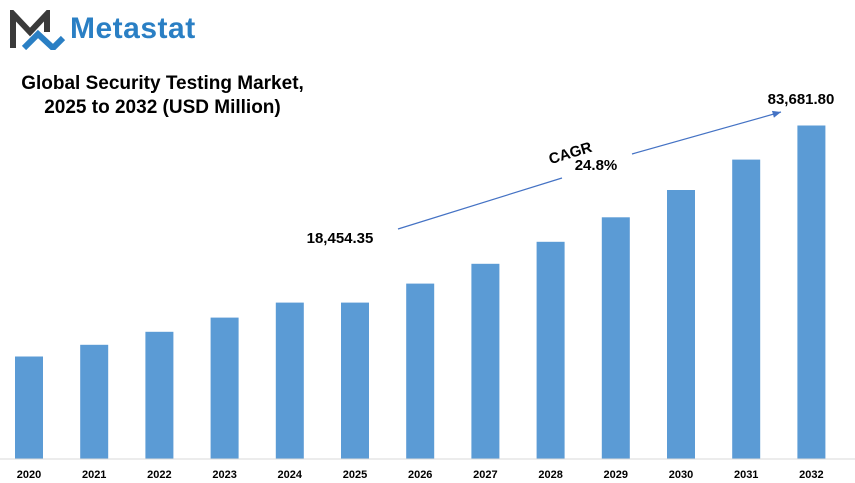 This screenshot has height=483, width=855. Describe the element at coordinates (290, 475) in the screenshot. I see `x-tick-2024: 2024` at that location.